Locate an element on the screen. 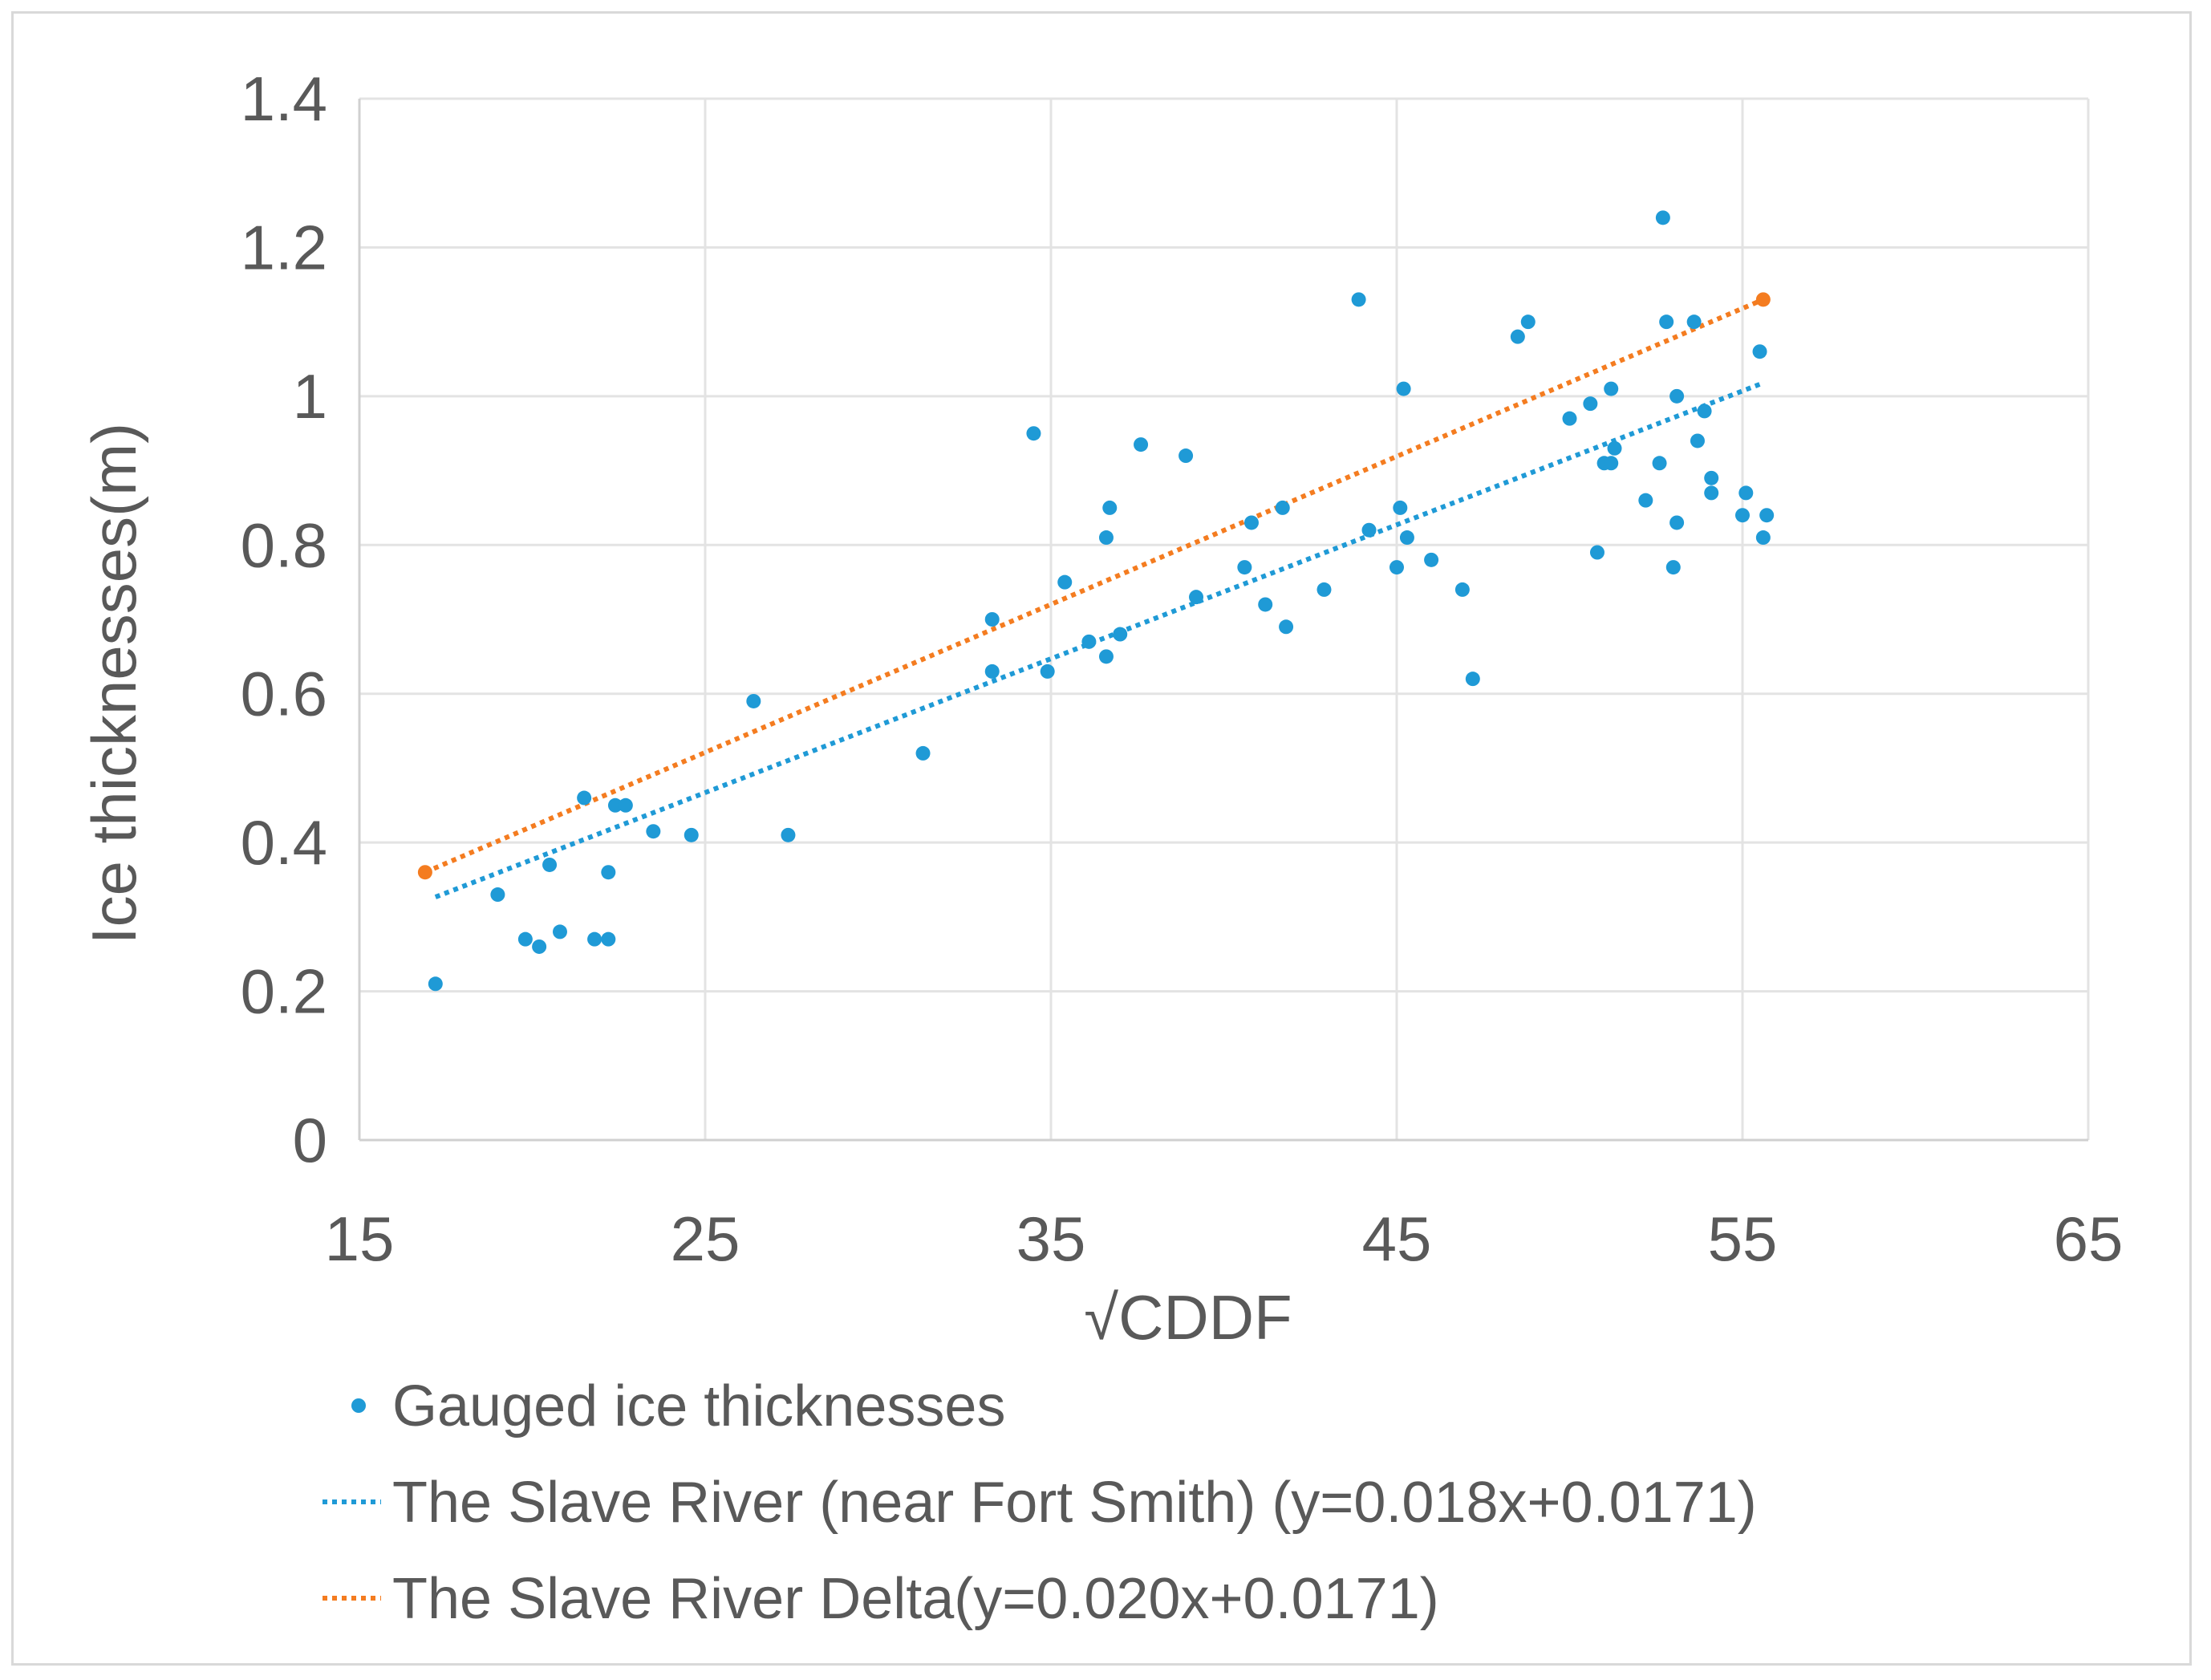 The height and width of the screenshot is (1680, 2211). x-tick-label: 35 is located at coordinates (1051, 1238).